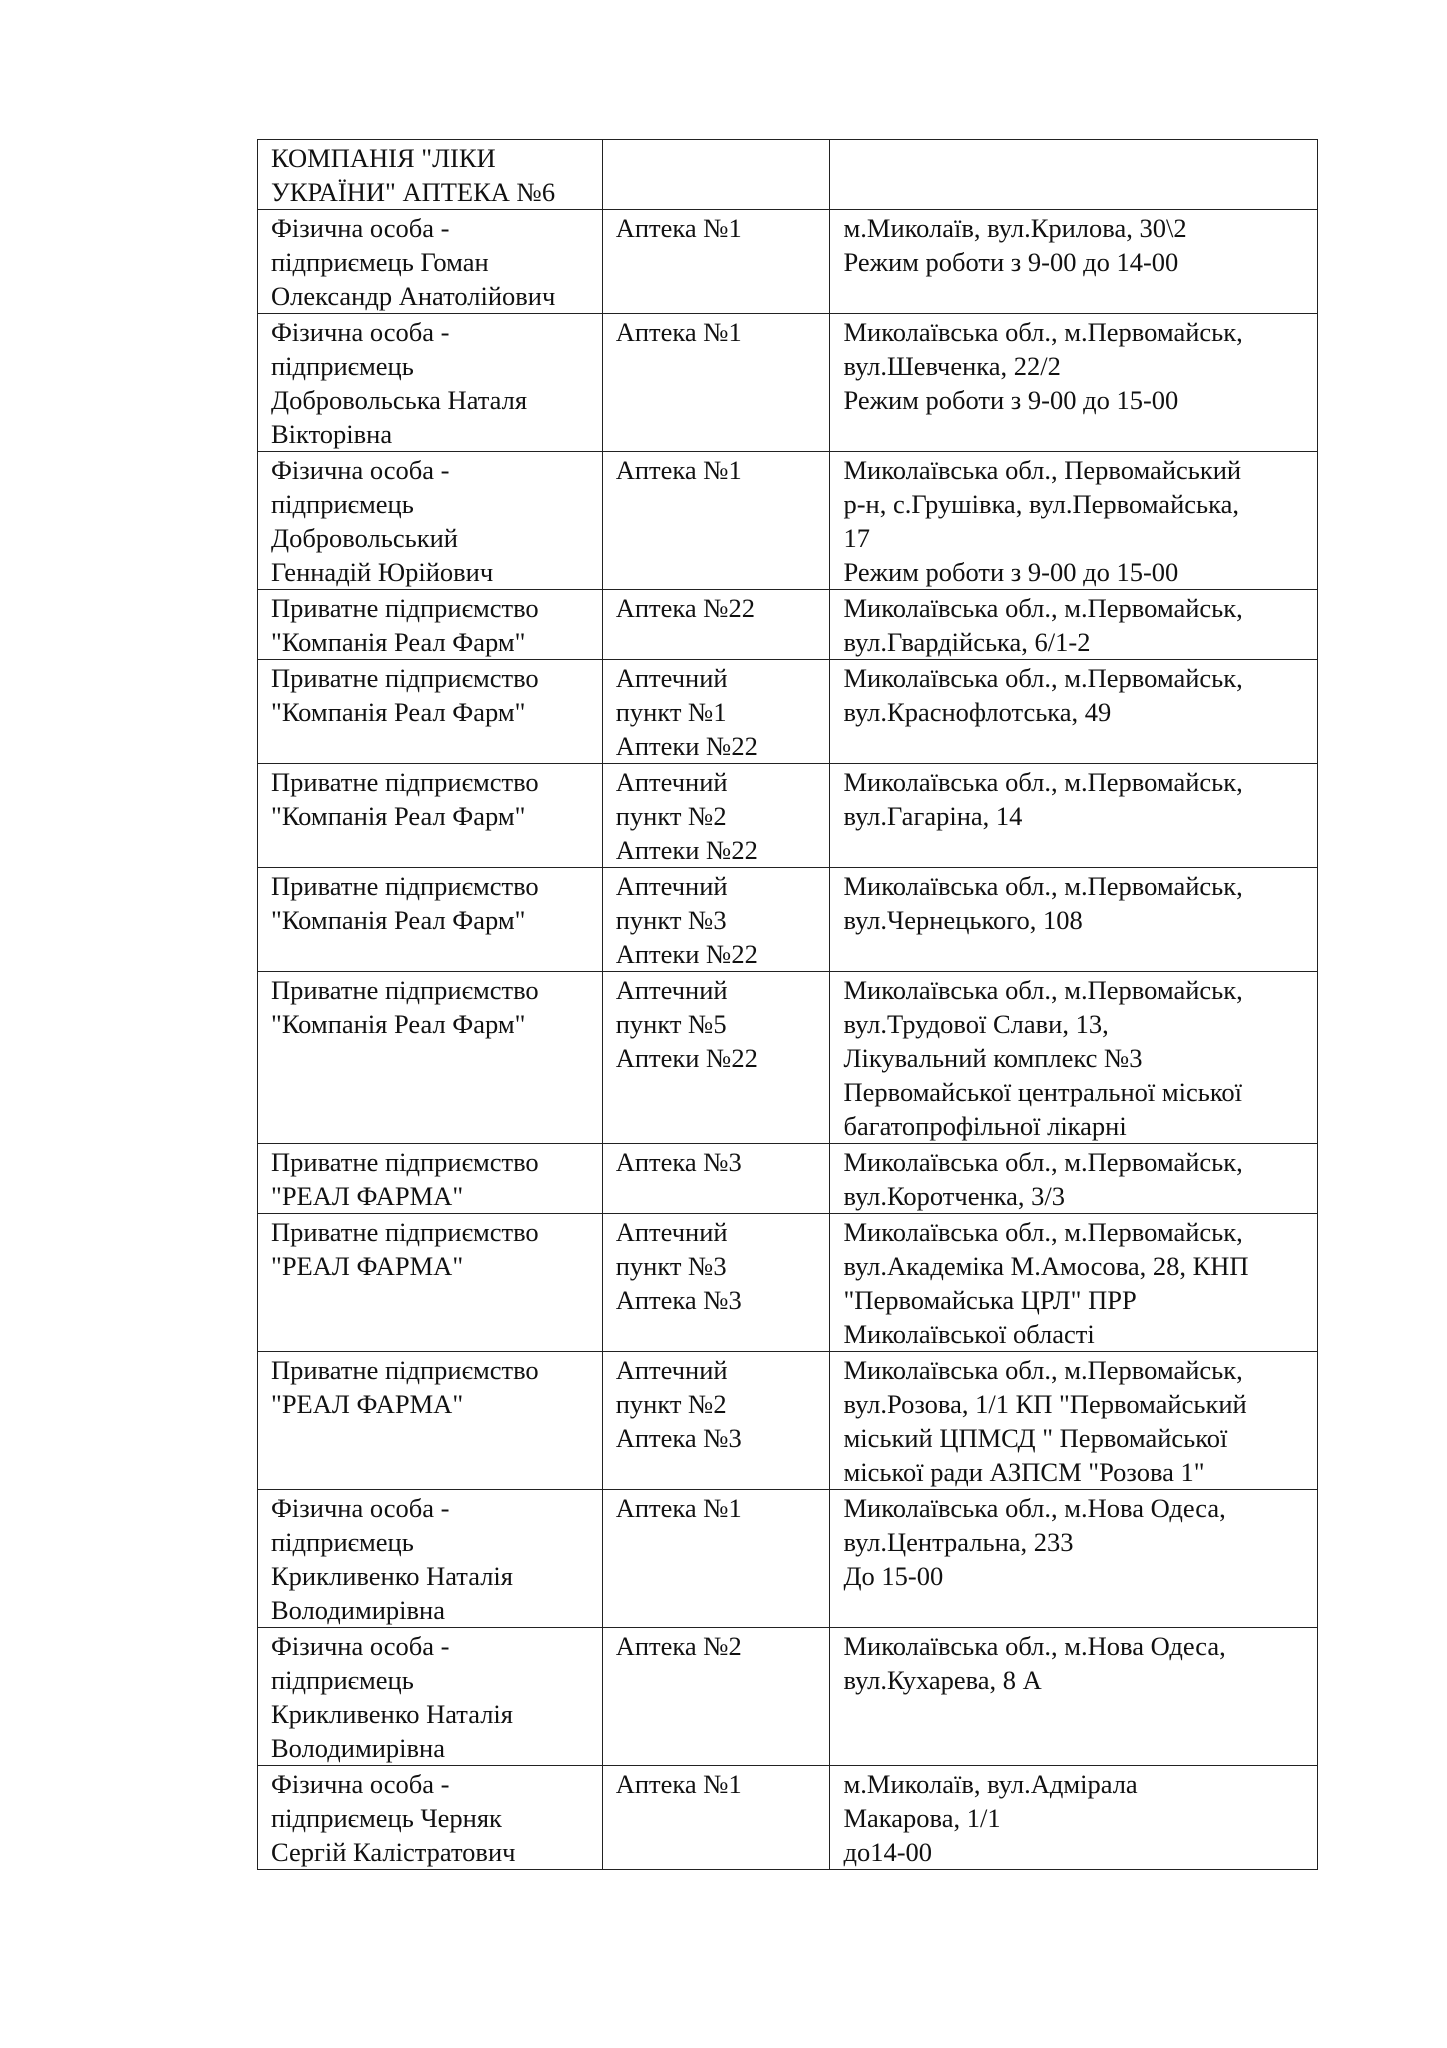 The image size is (1447, 2048). What do you see at coordinates (716, 1420) in the screenshot?
I see `pharmacy-cell: Аптечний пункт №2 Аптека №3` at bounding box center [716, 1420].